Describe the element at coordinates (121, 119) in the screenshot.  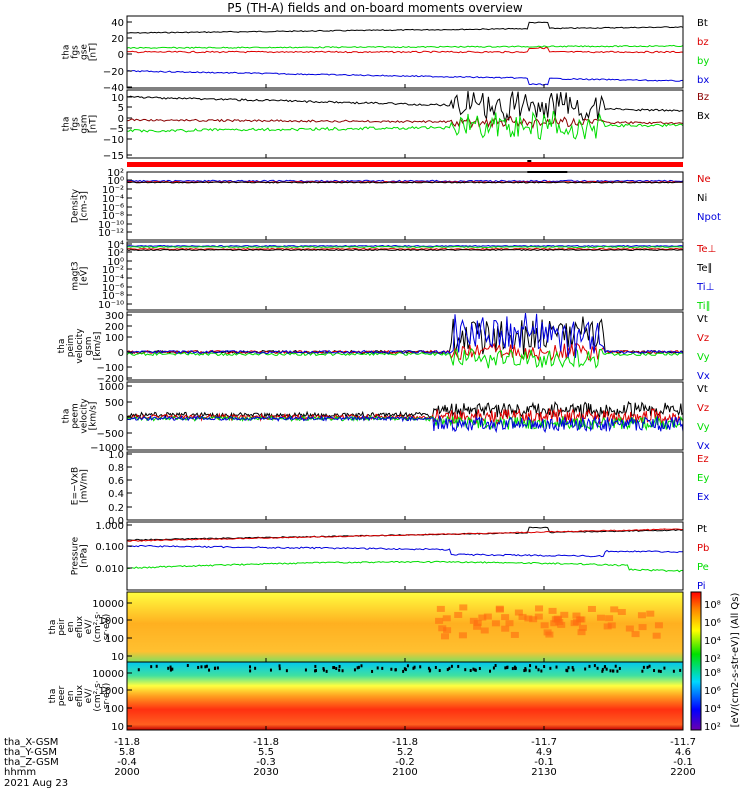
I see `ytick-label-fgs_gsm: 0` at that location.